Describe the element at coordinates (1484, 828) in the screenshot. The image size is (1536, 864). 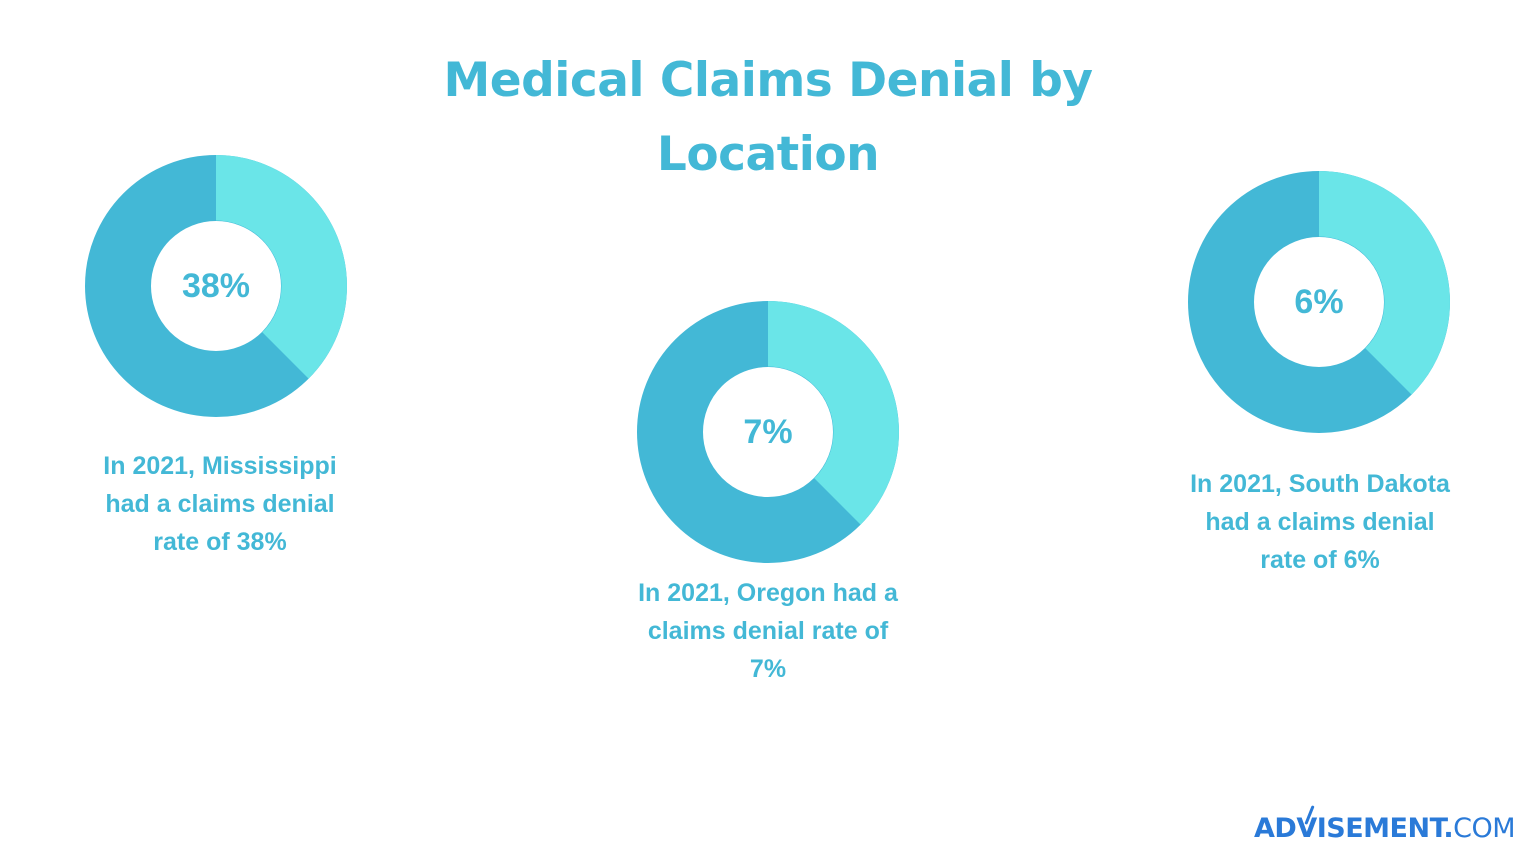
I see `logo-text: COM` at that location.